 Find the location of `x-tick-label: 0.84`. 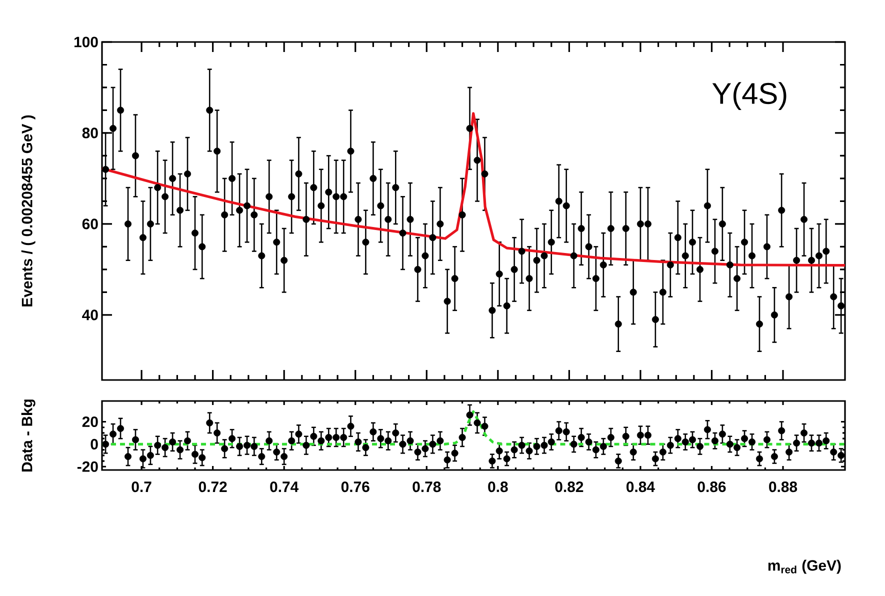

x-tick-label: 0.84 is located at coordinates (640, 487).